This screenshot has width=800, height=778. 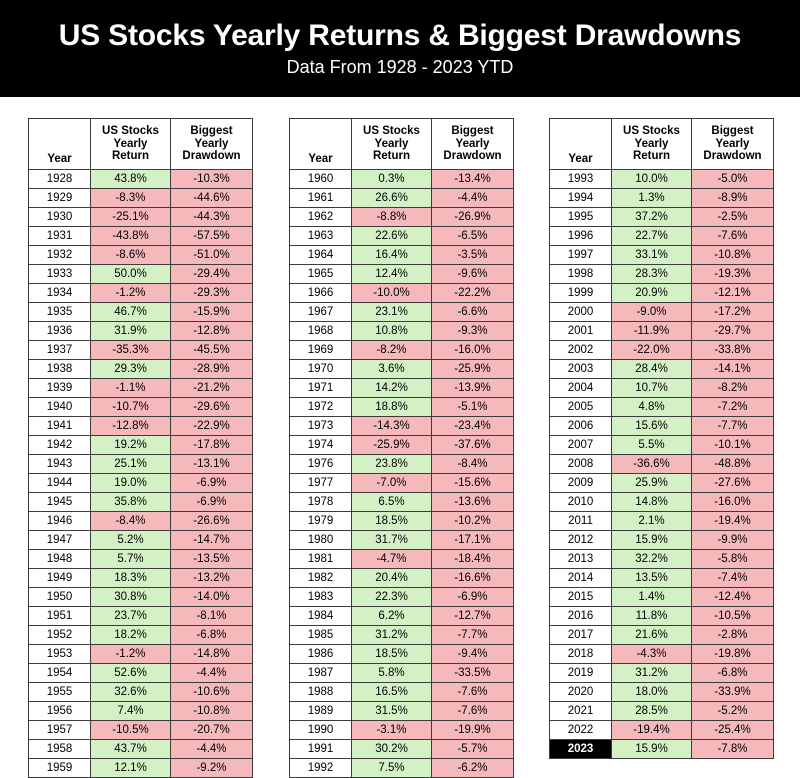 I want to click on cell-biggest-drawdown: -19.9%, so click(x=472, y=730).